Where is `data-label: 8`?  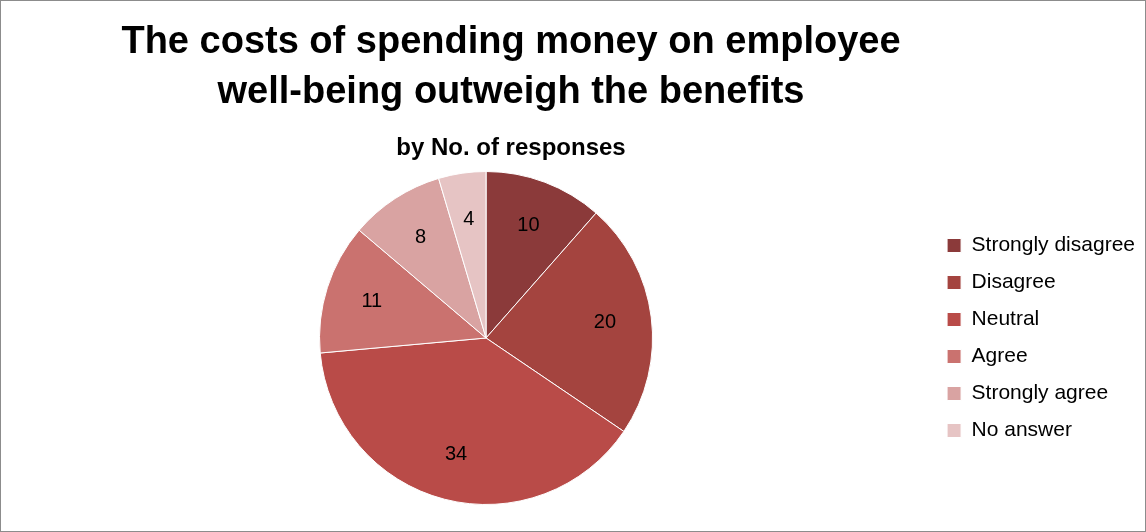 data-label: 8 is located at coordinates (421, 236).